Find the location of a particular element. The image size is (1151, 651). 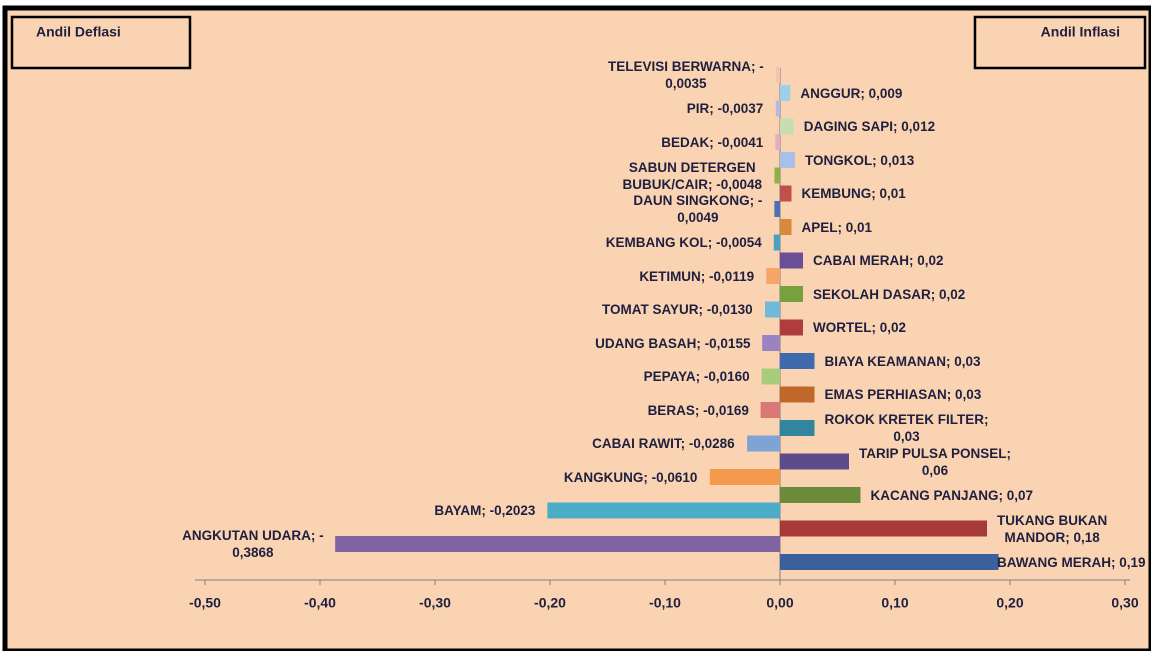

data-label: KETIMUN; -0,0119 is located at coordinates (697, 276).